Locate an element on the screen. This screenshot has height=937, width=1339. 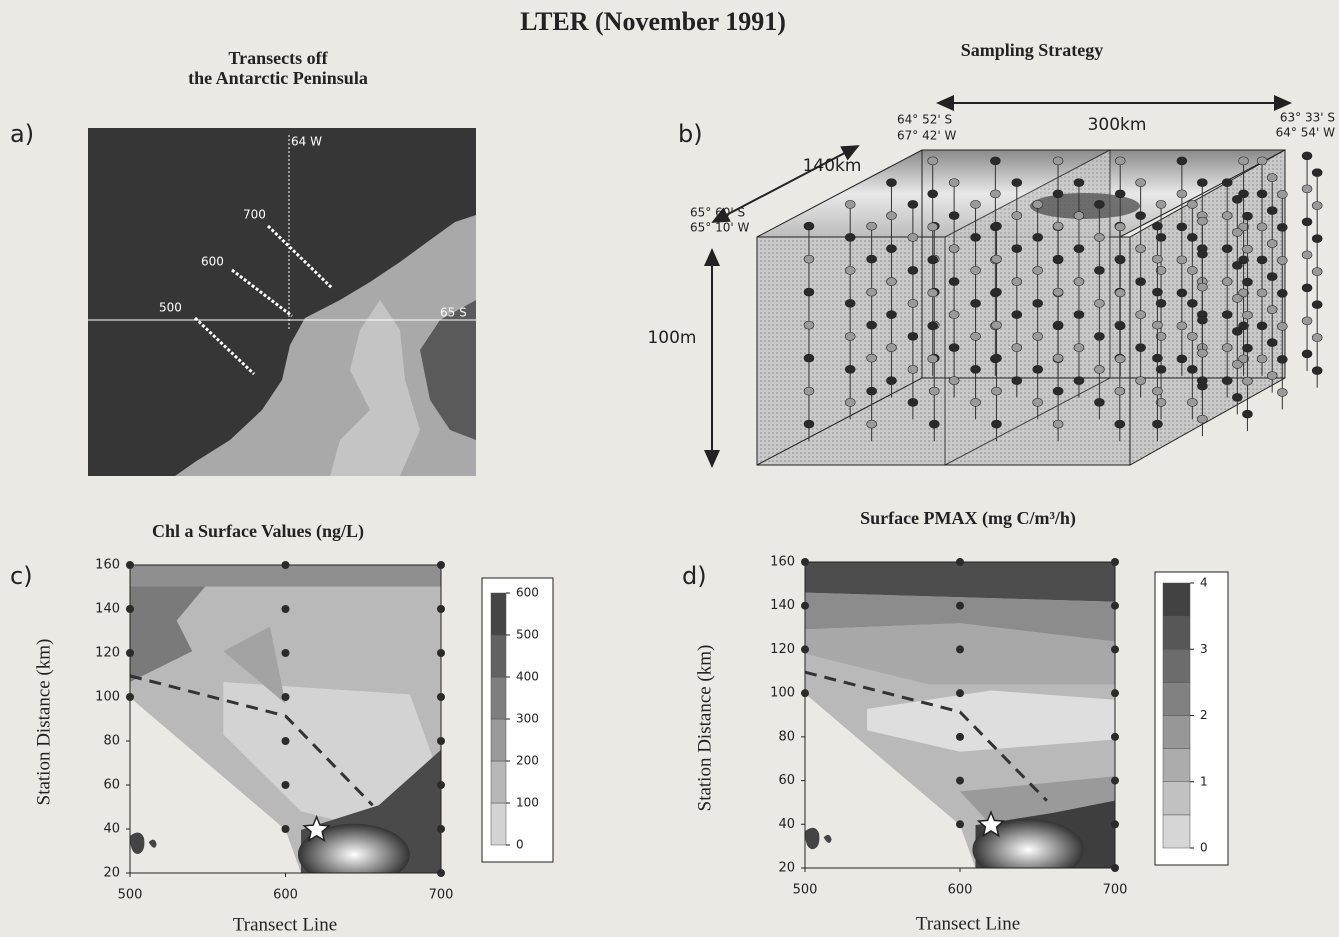
x-tick-label: 500 is located at coordinates (130, 895).